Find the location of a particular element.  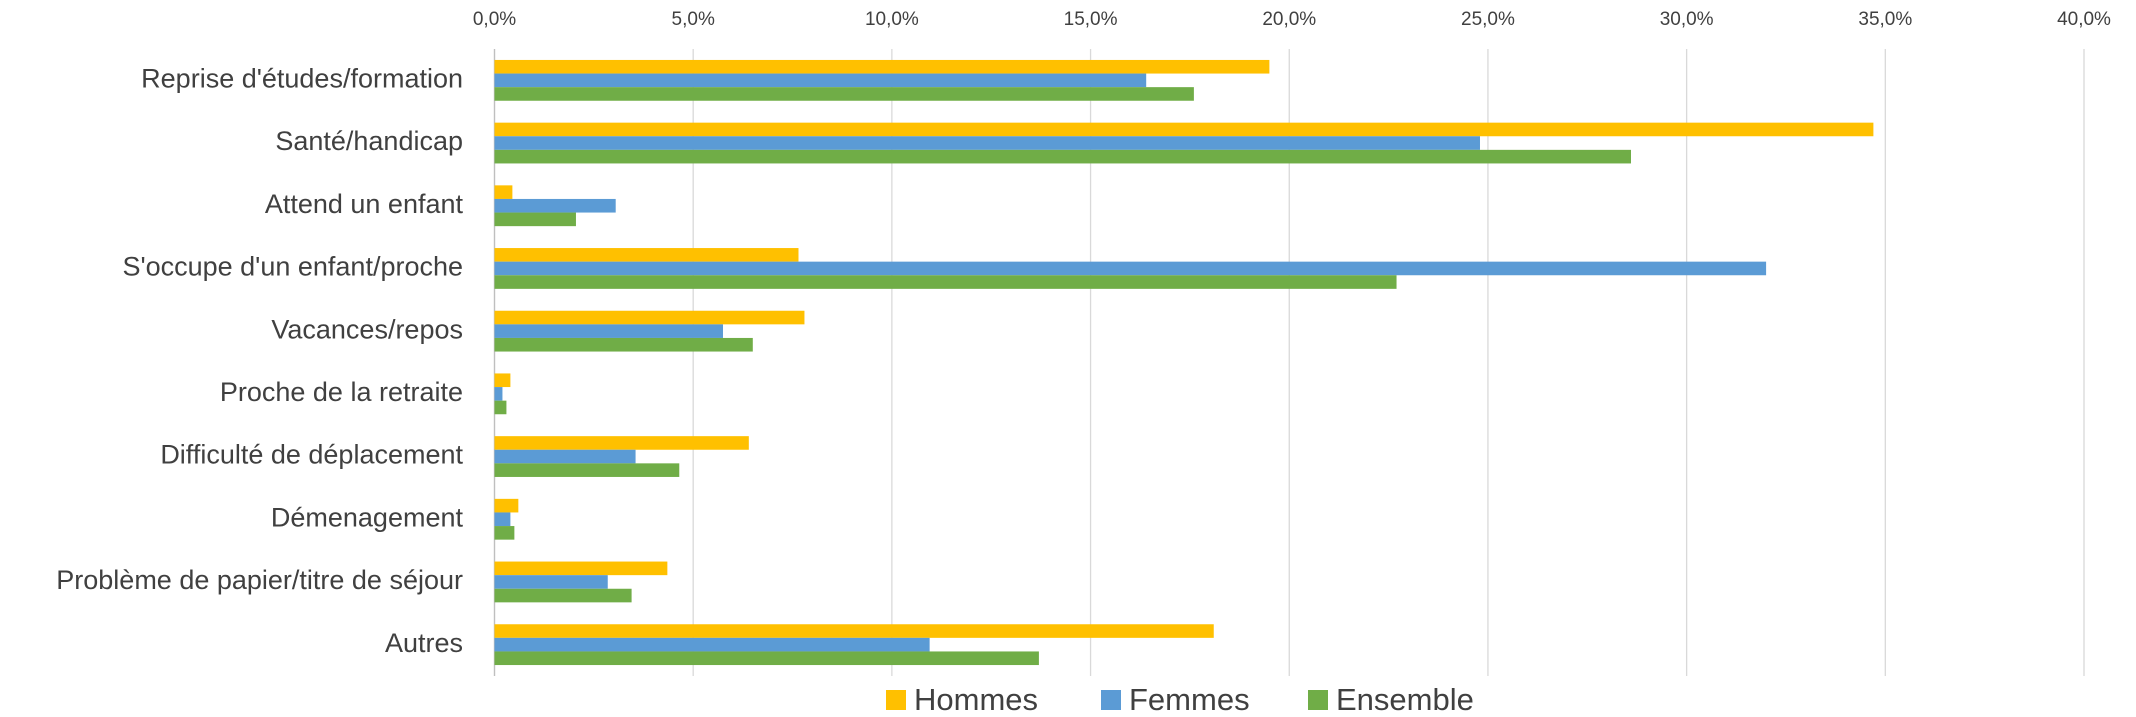

x-tick-label: 35,0% is located at coordinates (1885, 19).